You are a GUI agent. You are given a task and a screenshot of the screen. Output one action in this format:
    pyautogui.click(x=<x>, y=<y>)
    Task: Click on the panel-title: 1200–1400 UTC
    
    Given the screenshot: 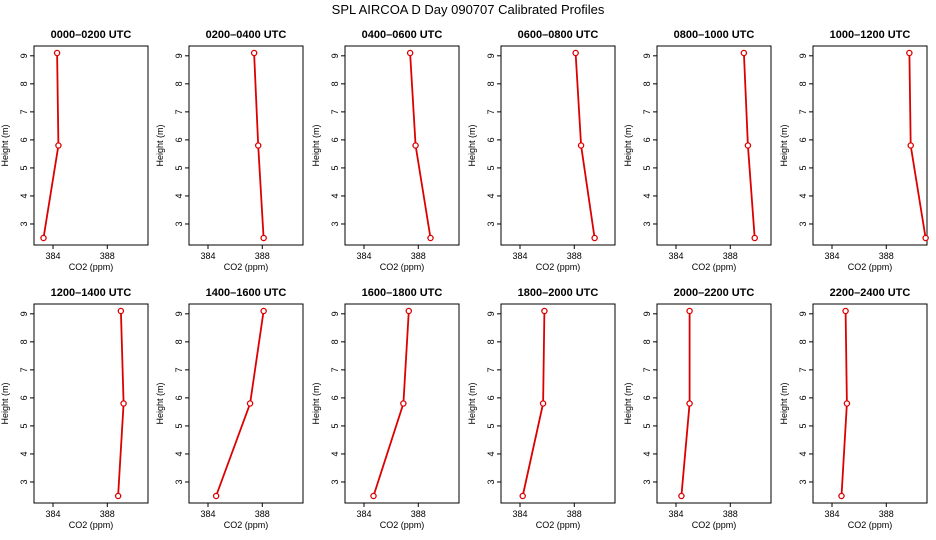 What is the action you would take?
    pyautogui.click(x=91, y=293)
    